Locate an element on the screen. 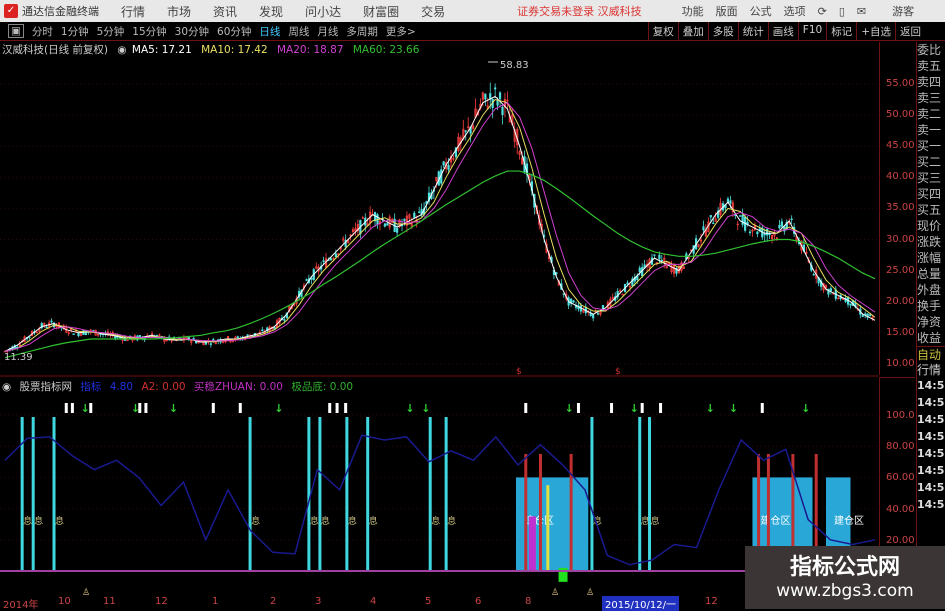 This screenshot has height=611, width=945. menu-layout: 版面 is located at coordinates (726, 11).